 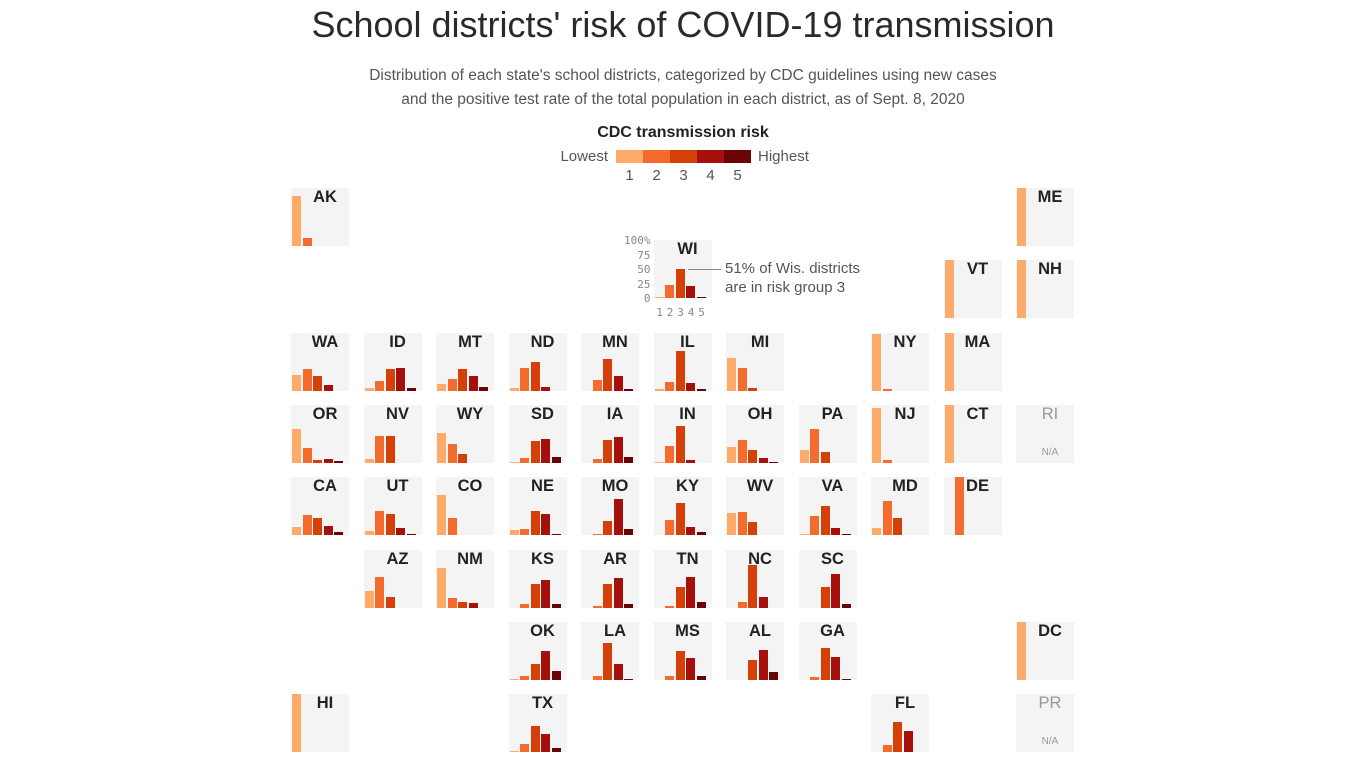 What do you see at coordinates (537, 723) in the screenshot?
I see `state-tile-tx: TX` at bounding box center [537, 723].